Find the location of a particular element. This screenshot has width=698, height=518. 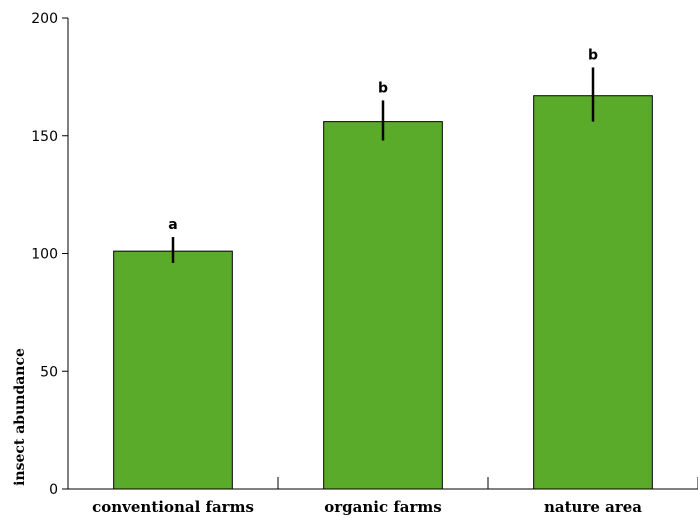

y-tick-label: 150 is located at coordinates (44, 137).